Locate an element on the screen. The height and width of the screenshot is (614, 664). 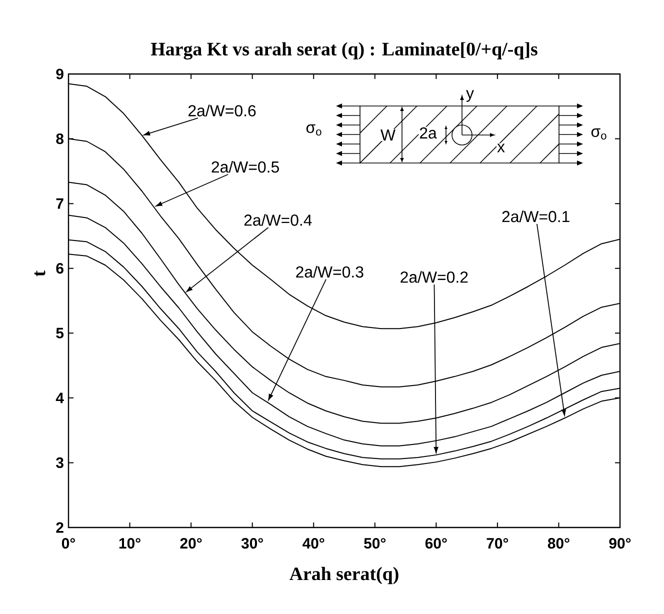
x-tick-label: 60° is located at coordinates (436, 543).